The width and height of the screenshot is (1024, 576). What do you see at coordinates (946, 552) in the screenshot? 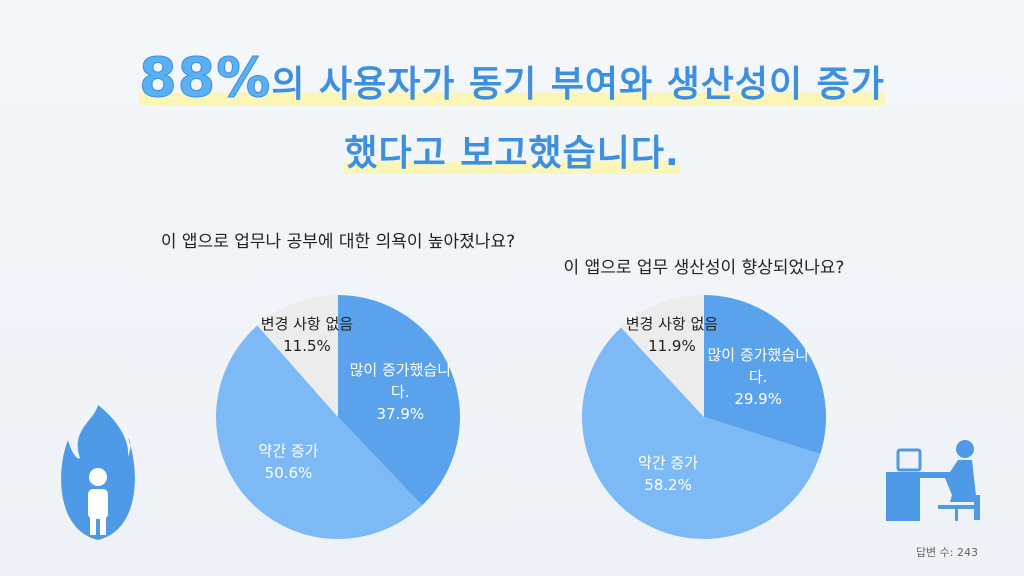
I see `footnote: 답변 수: 243` at bounding box center [946, 552].